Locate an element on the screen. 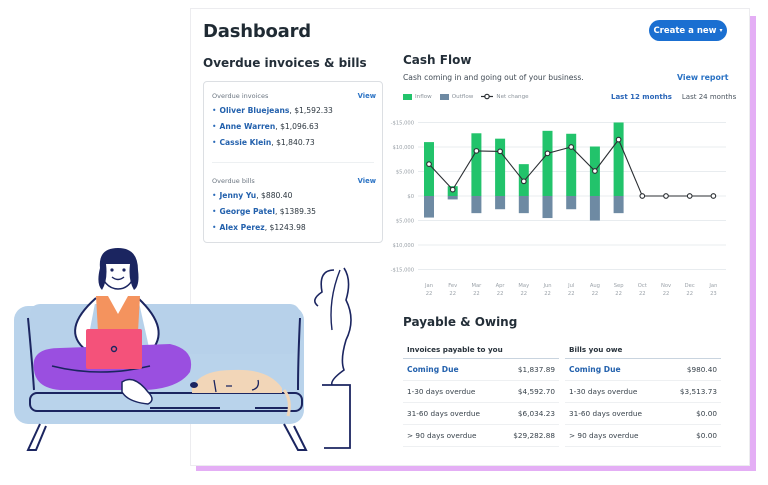  x-axis-tick-label: Nov is located at coordinates (666, 286).